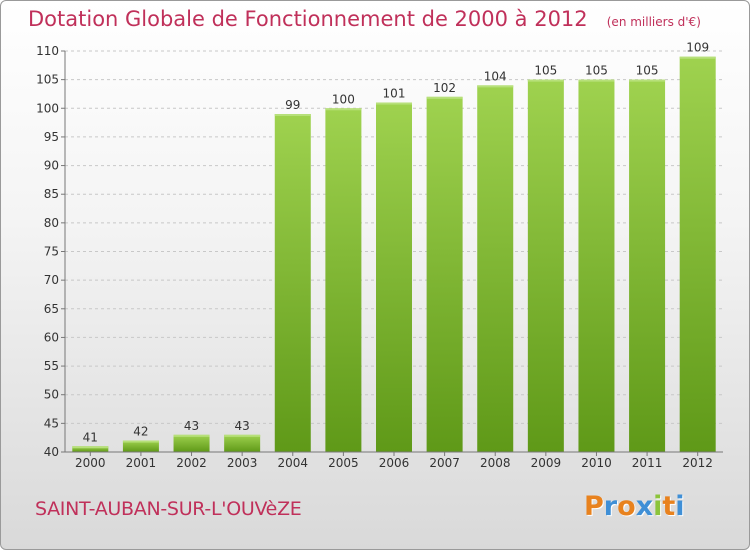 The image size is (750, 550). I want to click on y-tick-label: 100, so click(47, 108).